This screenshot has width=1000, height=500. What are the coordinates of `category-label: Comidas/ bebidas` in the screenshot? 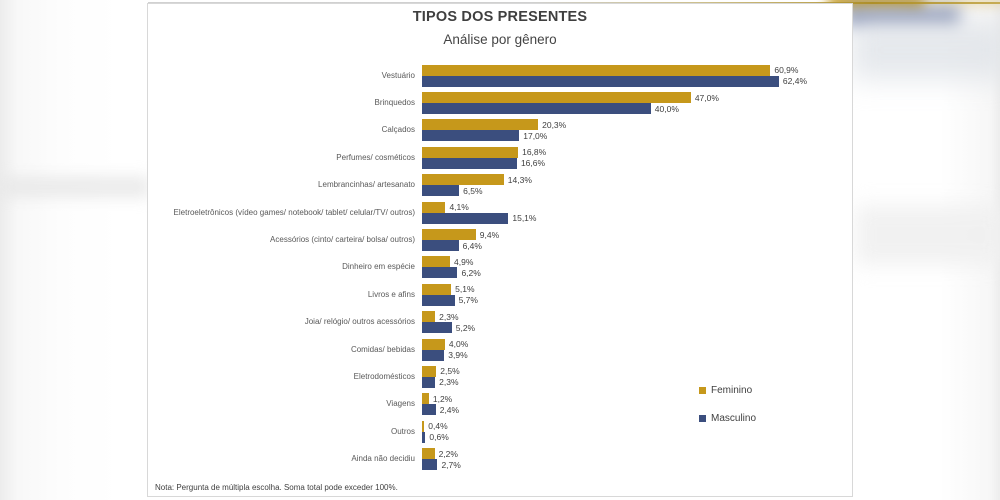 It's located at (382, 349).